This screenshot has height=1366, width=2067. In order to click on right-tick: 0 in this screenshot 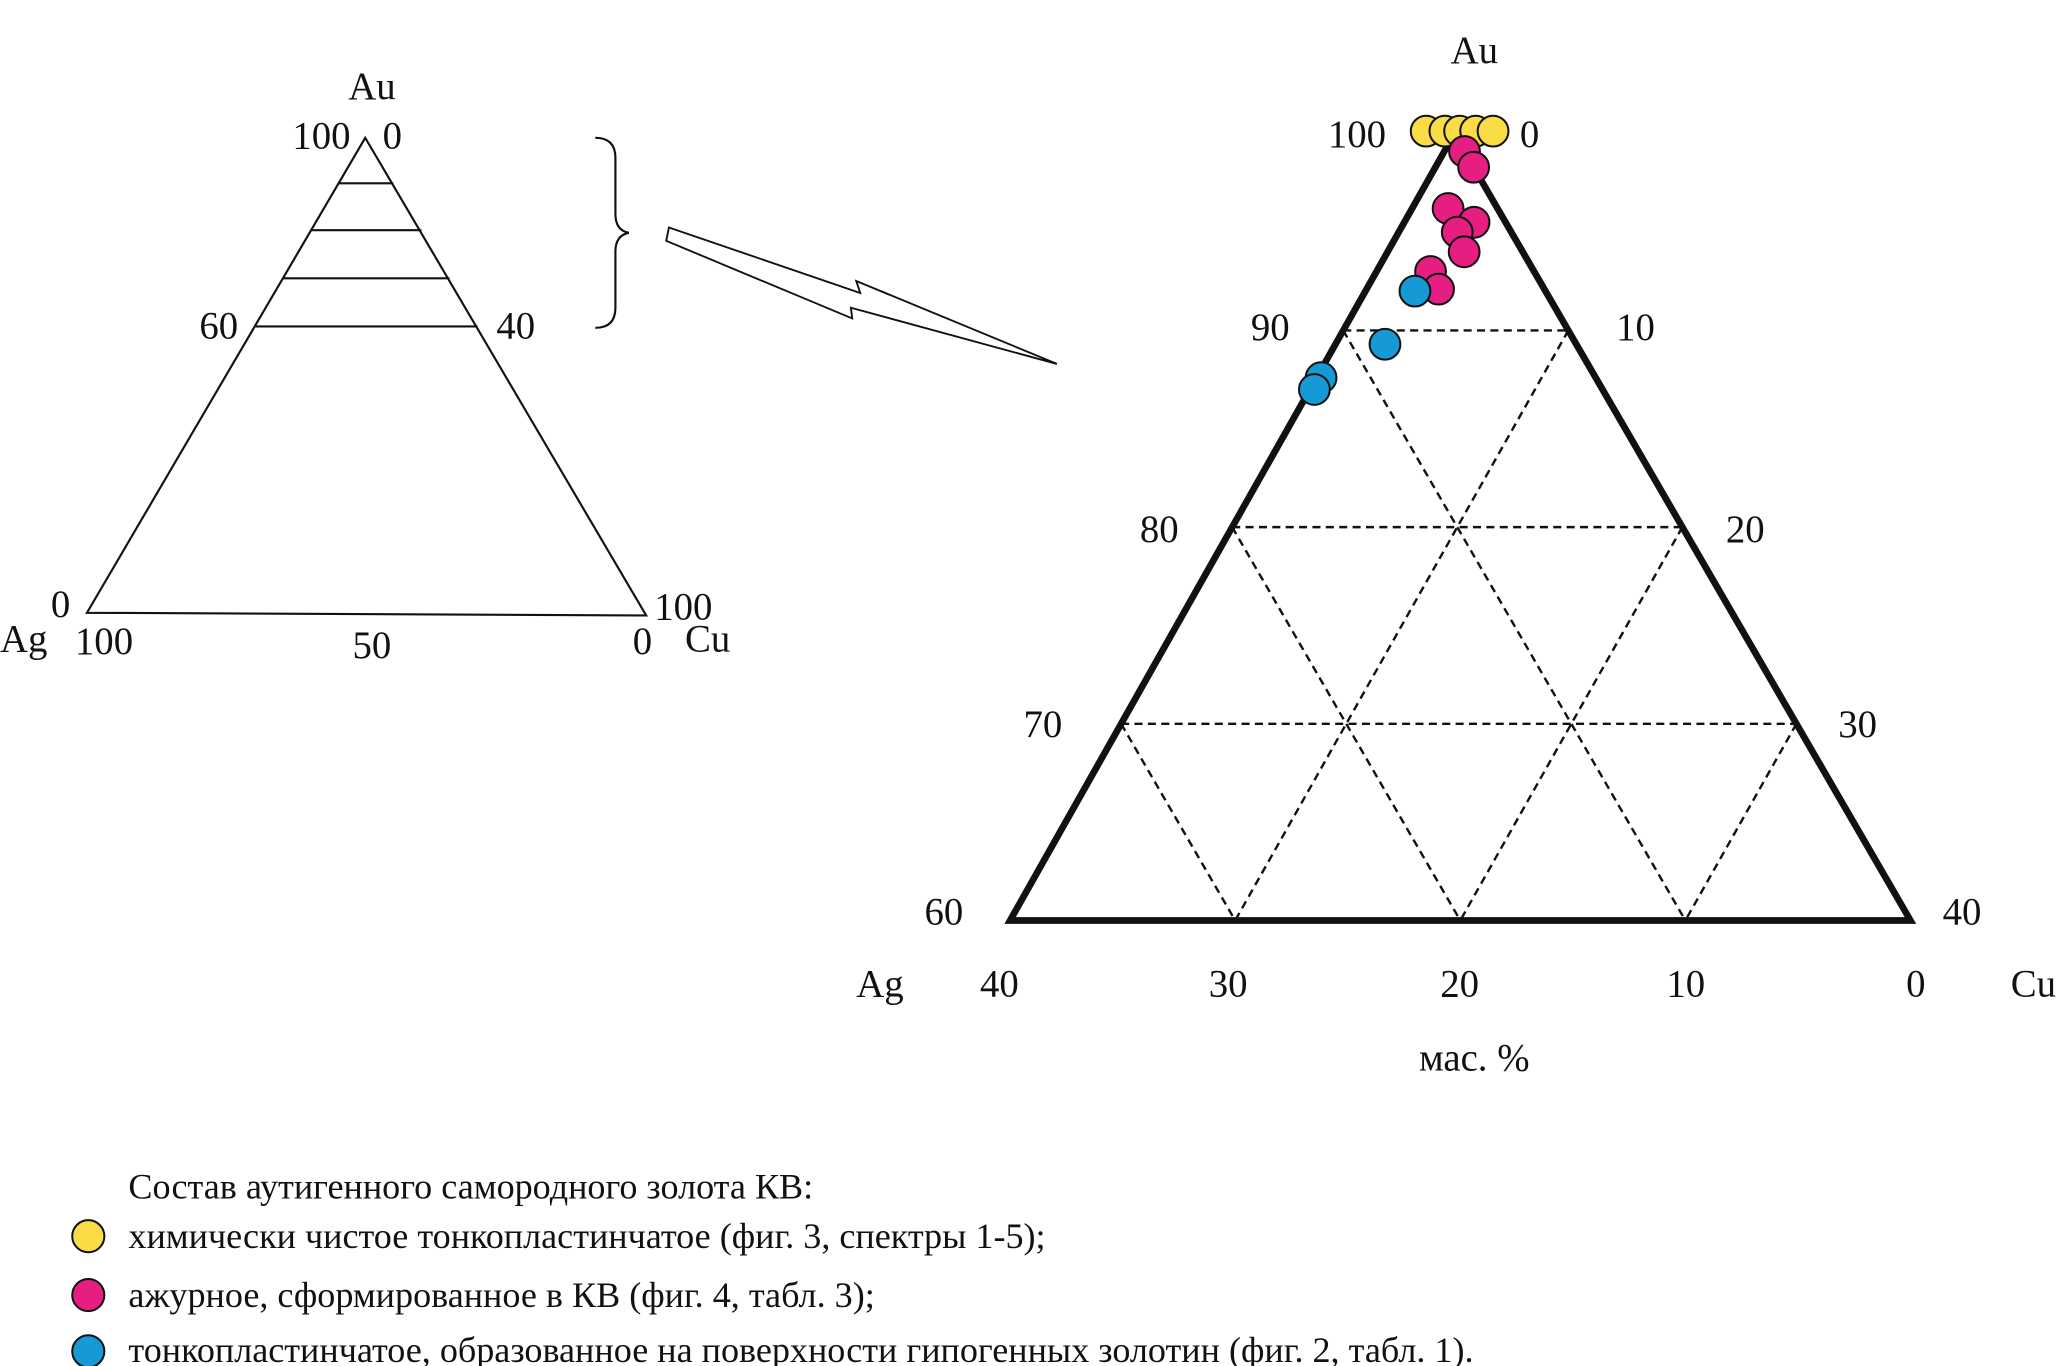, I will do `click(1529, 134)`.